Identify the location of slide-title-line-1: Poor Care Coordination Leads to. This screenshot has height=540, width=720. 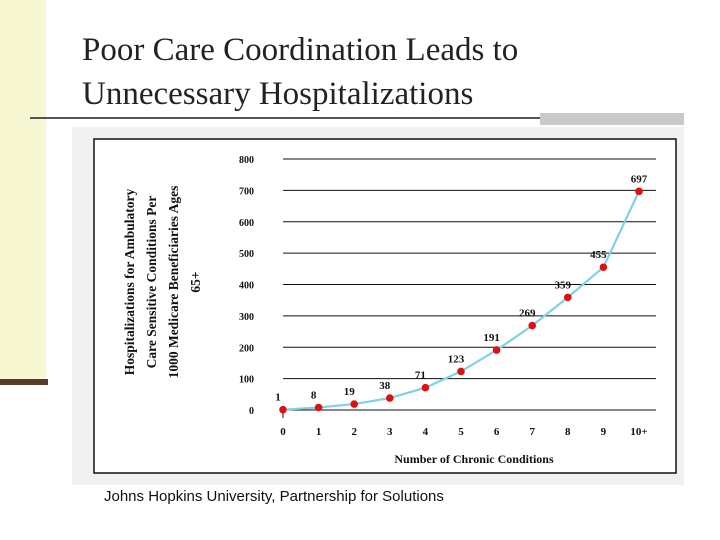
(300, 50).